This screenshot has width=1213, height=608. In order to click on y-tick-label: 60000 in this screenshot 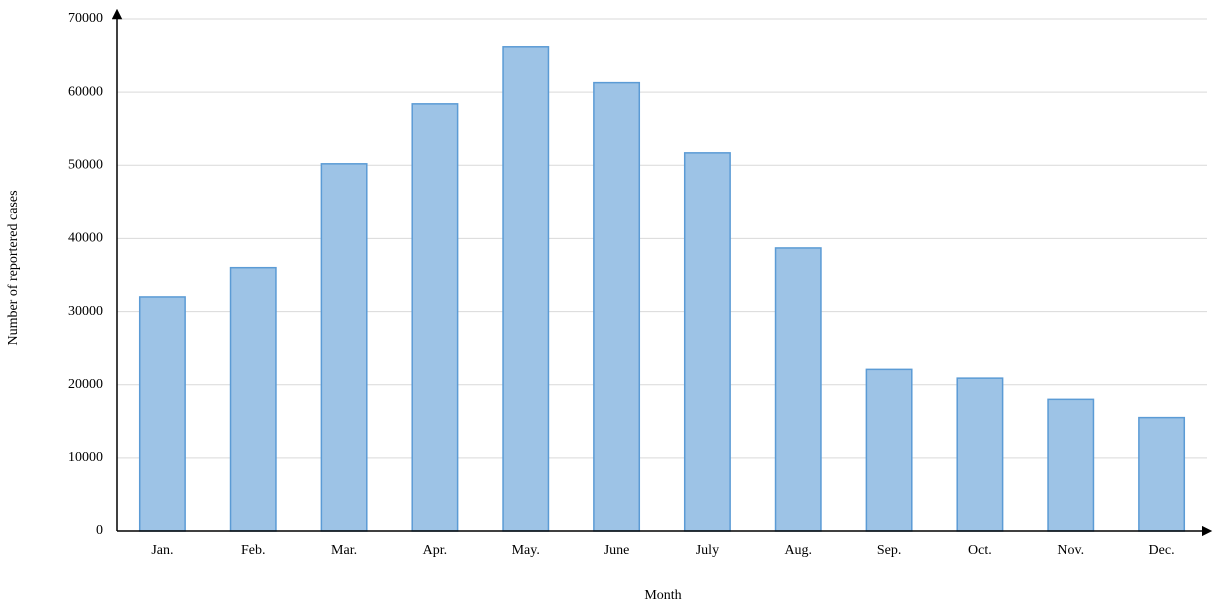, I will do `click(85, 91)`.